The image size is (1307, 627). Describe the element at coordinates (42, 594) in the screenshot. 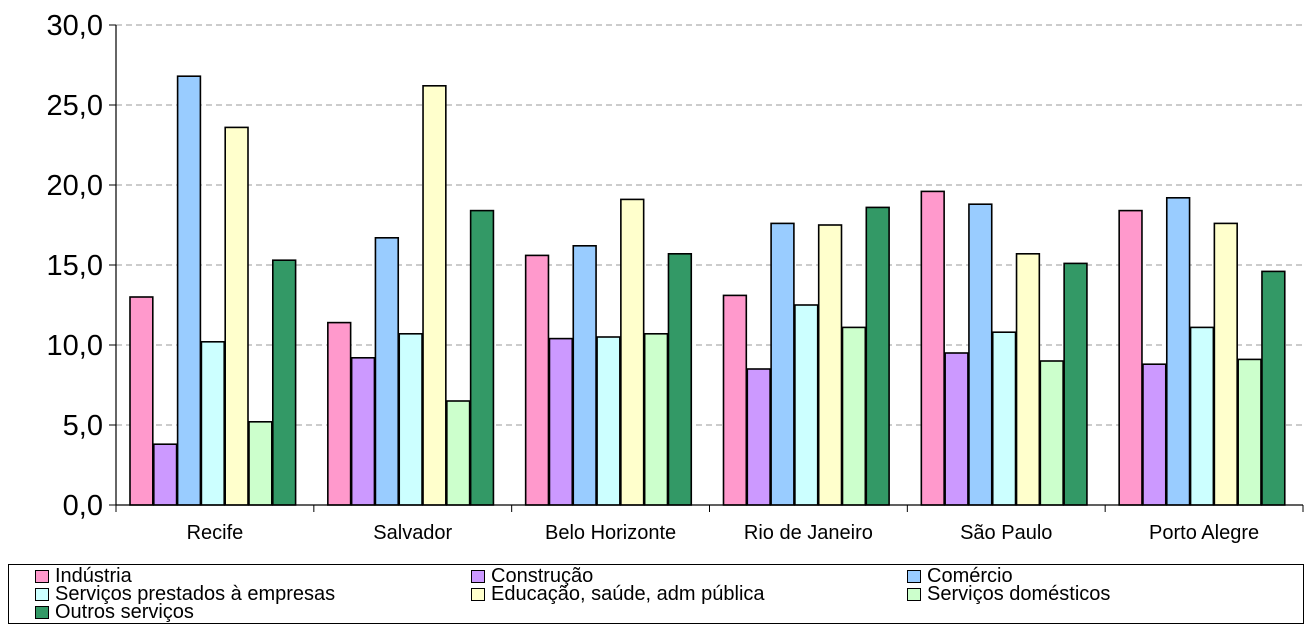

I see `legend-swatch-servicos-empresas` at that location.